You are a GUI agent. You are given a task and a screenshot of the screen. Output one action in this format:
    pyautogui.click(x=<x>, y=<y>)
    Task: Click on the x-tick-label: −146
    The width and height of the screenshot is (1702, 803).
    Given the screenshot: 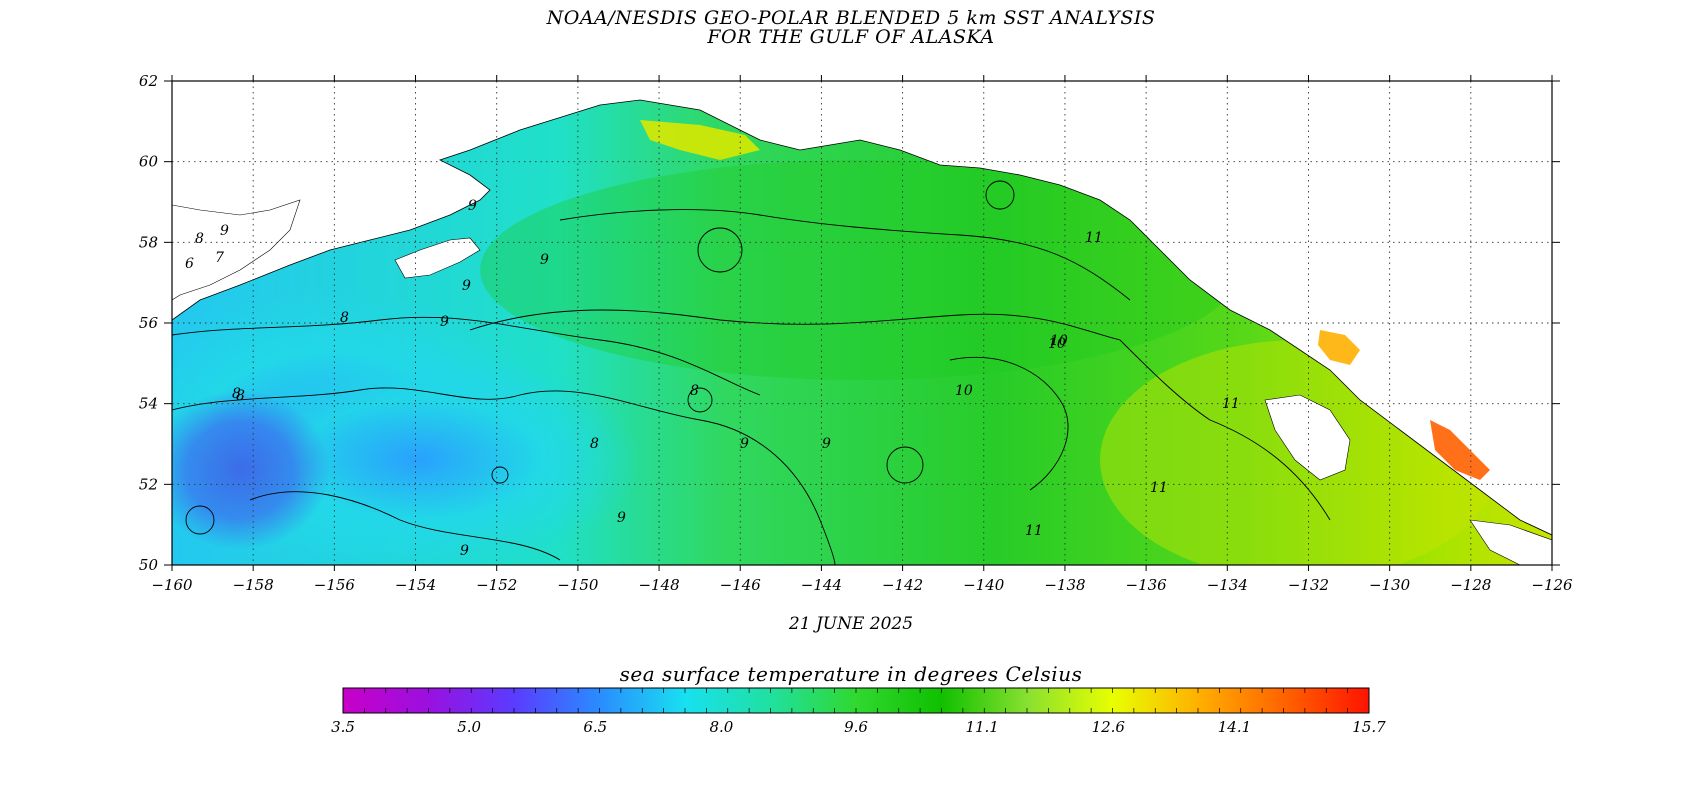 What is the action you would take?
    pyautogui.click(x=741, y=585)
    